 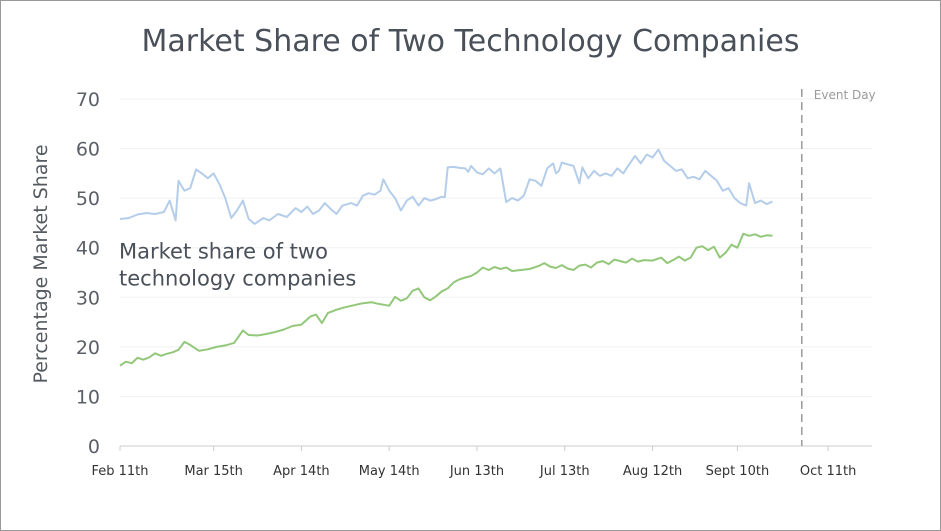 What do you see at coordinates (88, 348) in the screenshot?
I see `y-tick-label-20: 20` at bounding box center [88, 348].